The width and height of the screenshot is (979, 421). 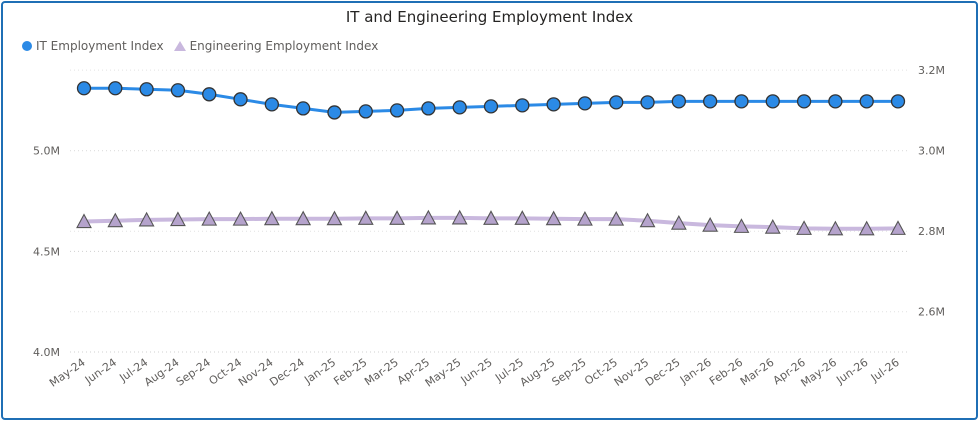 I want to click on x-tick-label: Aug-25, so click(x=538, y=372).